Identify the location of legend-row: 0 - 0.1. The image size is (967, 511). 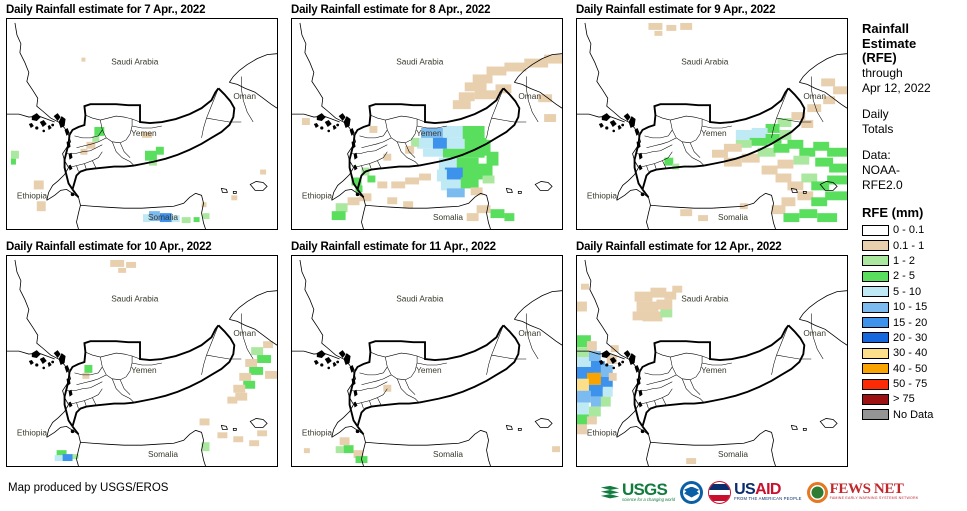
(914, 230).